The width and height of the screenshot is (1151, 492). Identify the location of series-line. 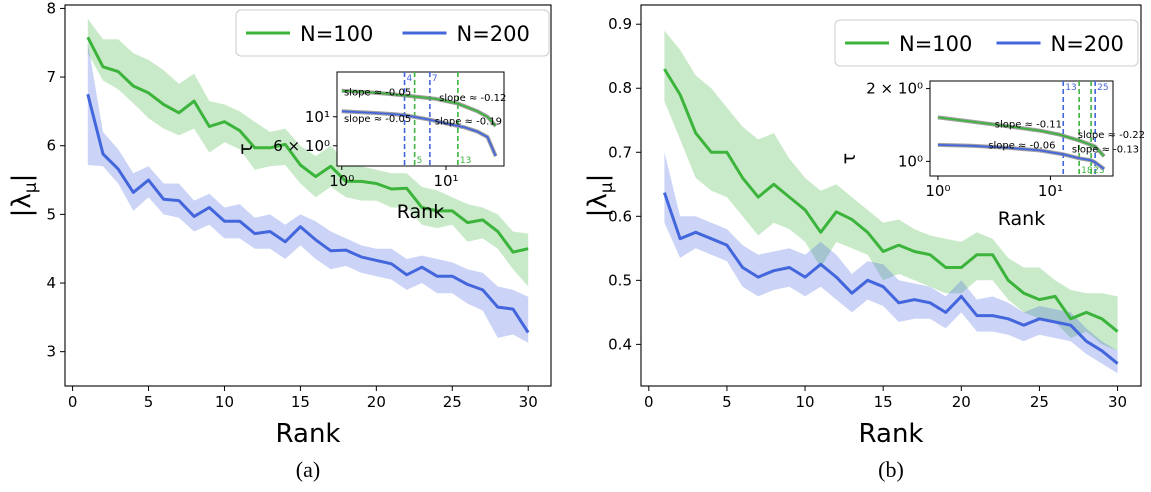
(890, 278).